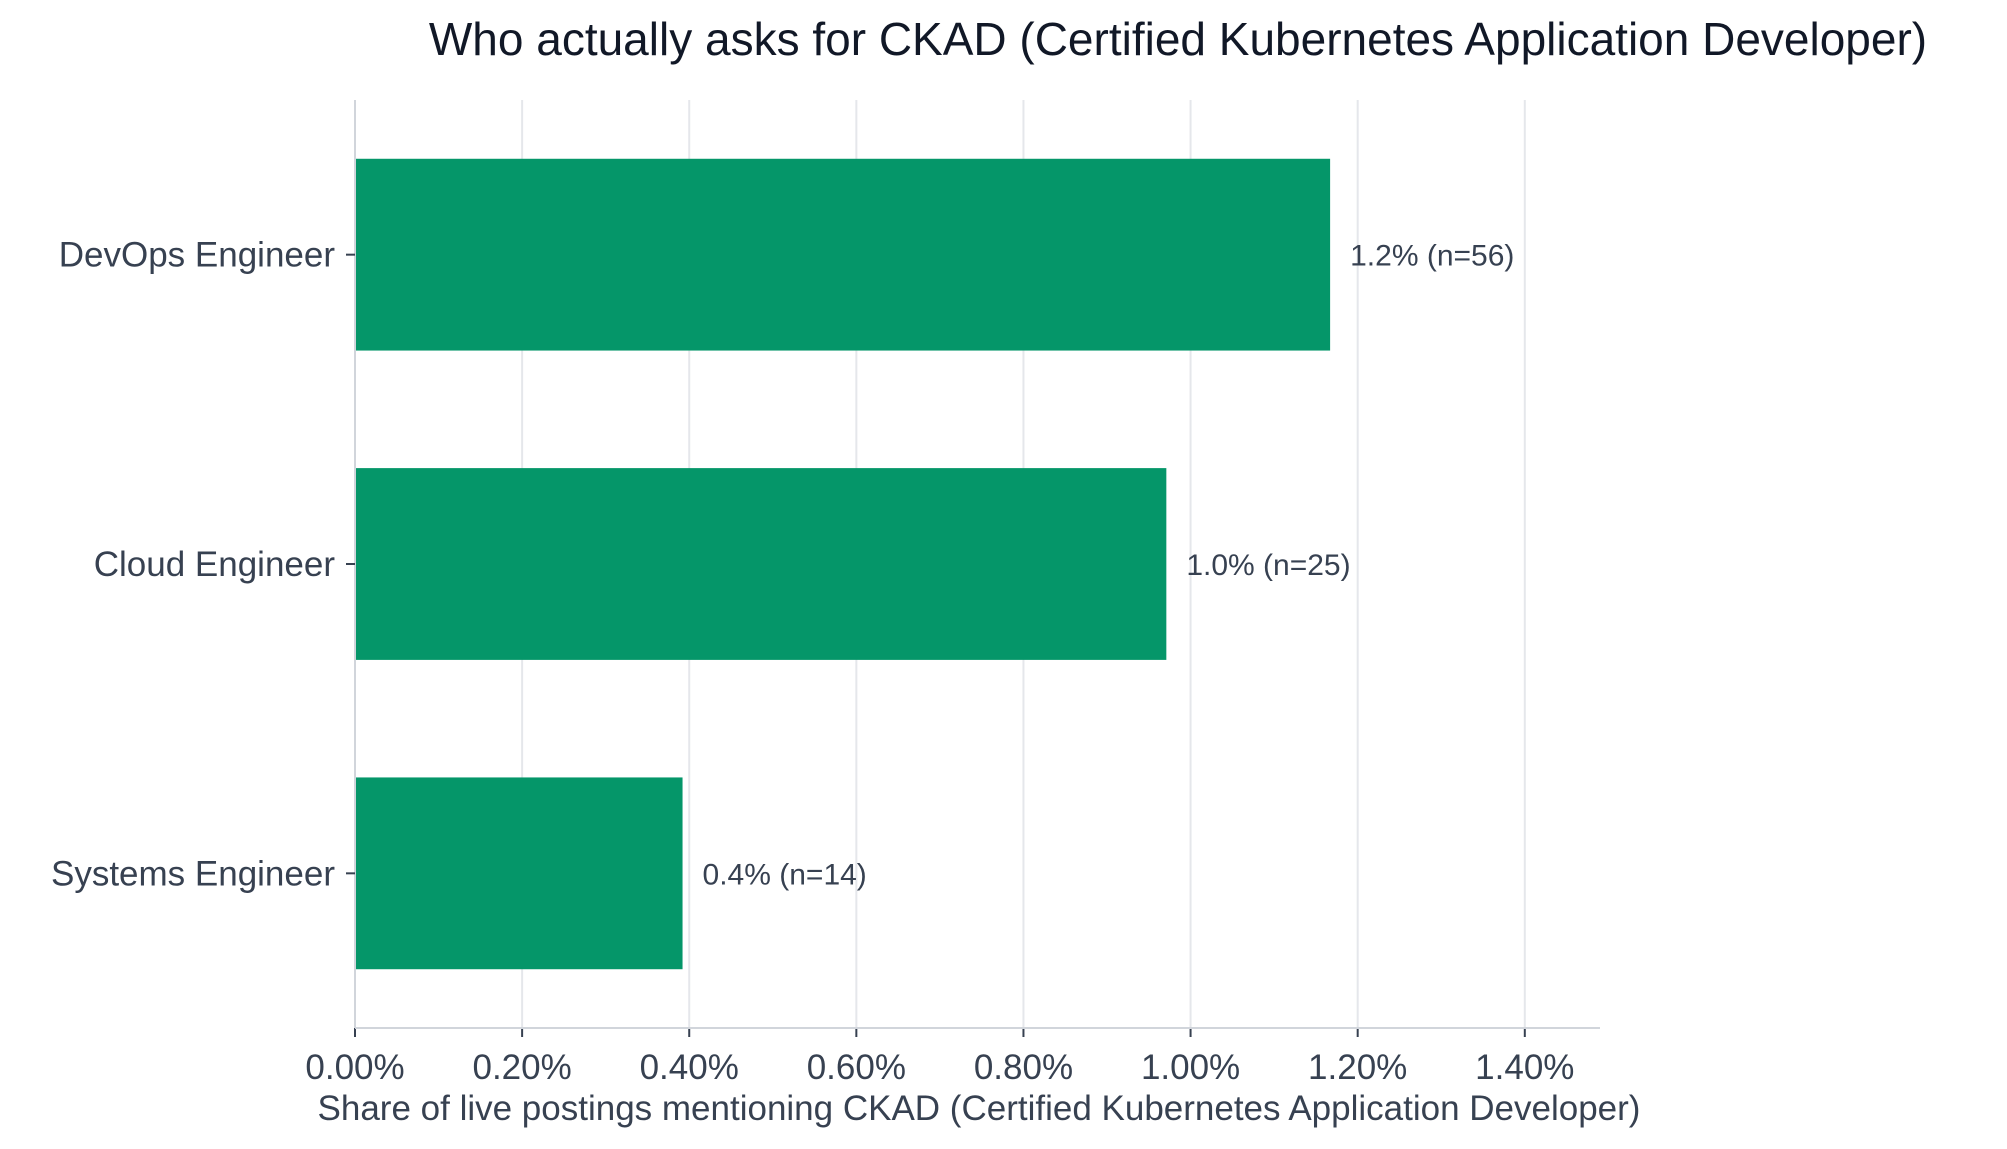 The image size is (2007, 1149). I want to click on x-tick-label: 1.40%, so click(1524, 1067).